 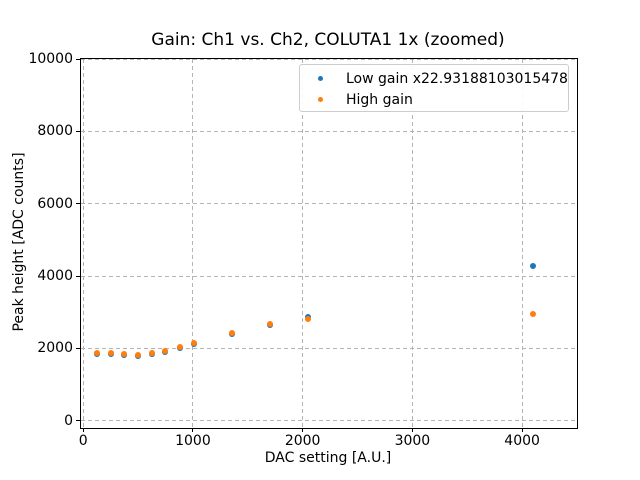 What do you see at coordinates (193, 441) in the screenshot?
I see `x-tick-label: 1000` at bounding box center [193, 441].